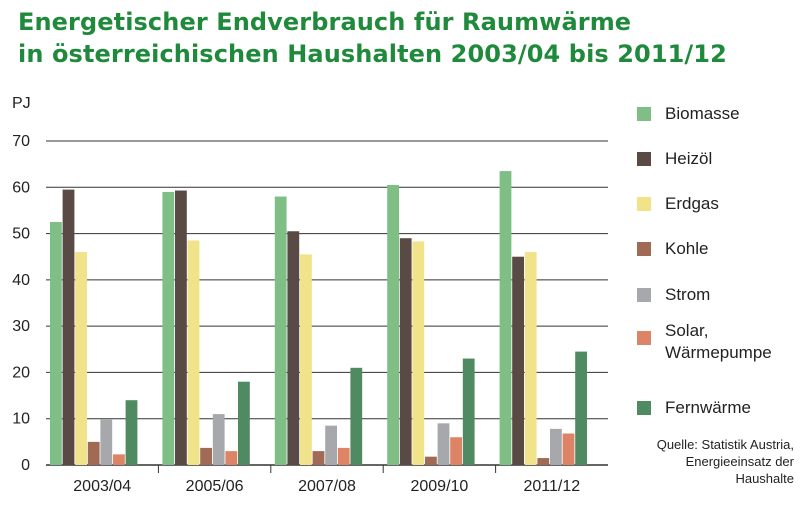 Image resolution: width=800 pixels, height=507 pixels. What do you see at coordinates (687, 248) in the screenshot?
I see `legend-label: Kohle` at bounding box center [687, 248].